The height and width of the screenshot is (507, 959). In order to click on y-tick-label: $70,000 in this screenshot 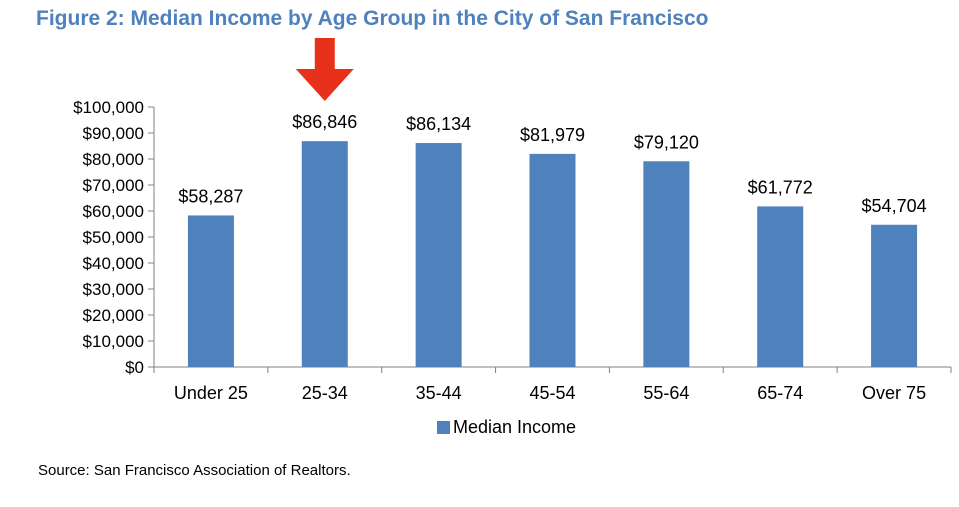, I will do `click(113, 185)`.